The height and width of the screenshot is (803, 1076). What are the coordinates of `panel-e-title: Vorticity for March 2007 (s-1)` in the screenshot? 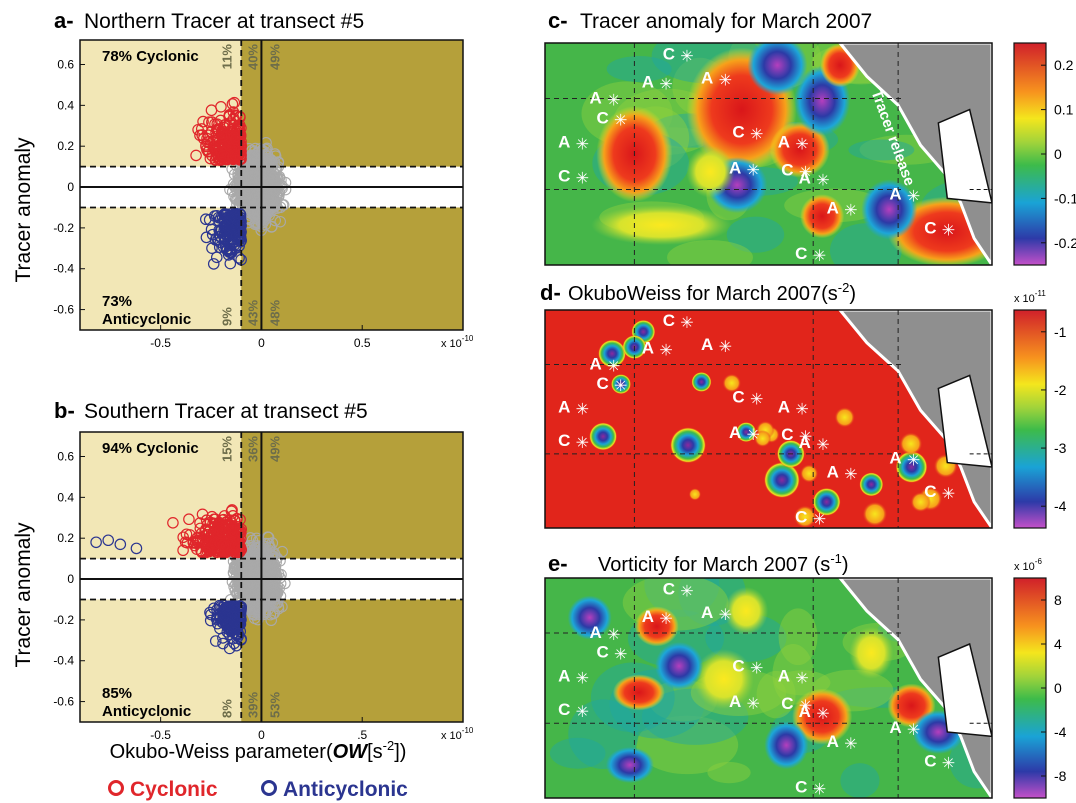 It's located at (723, 563).